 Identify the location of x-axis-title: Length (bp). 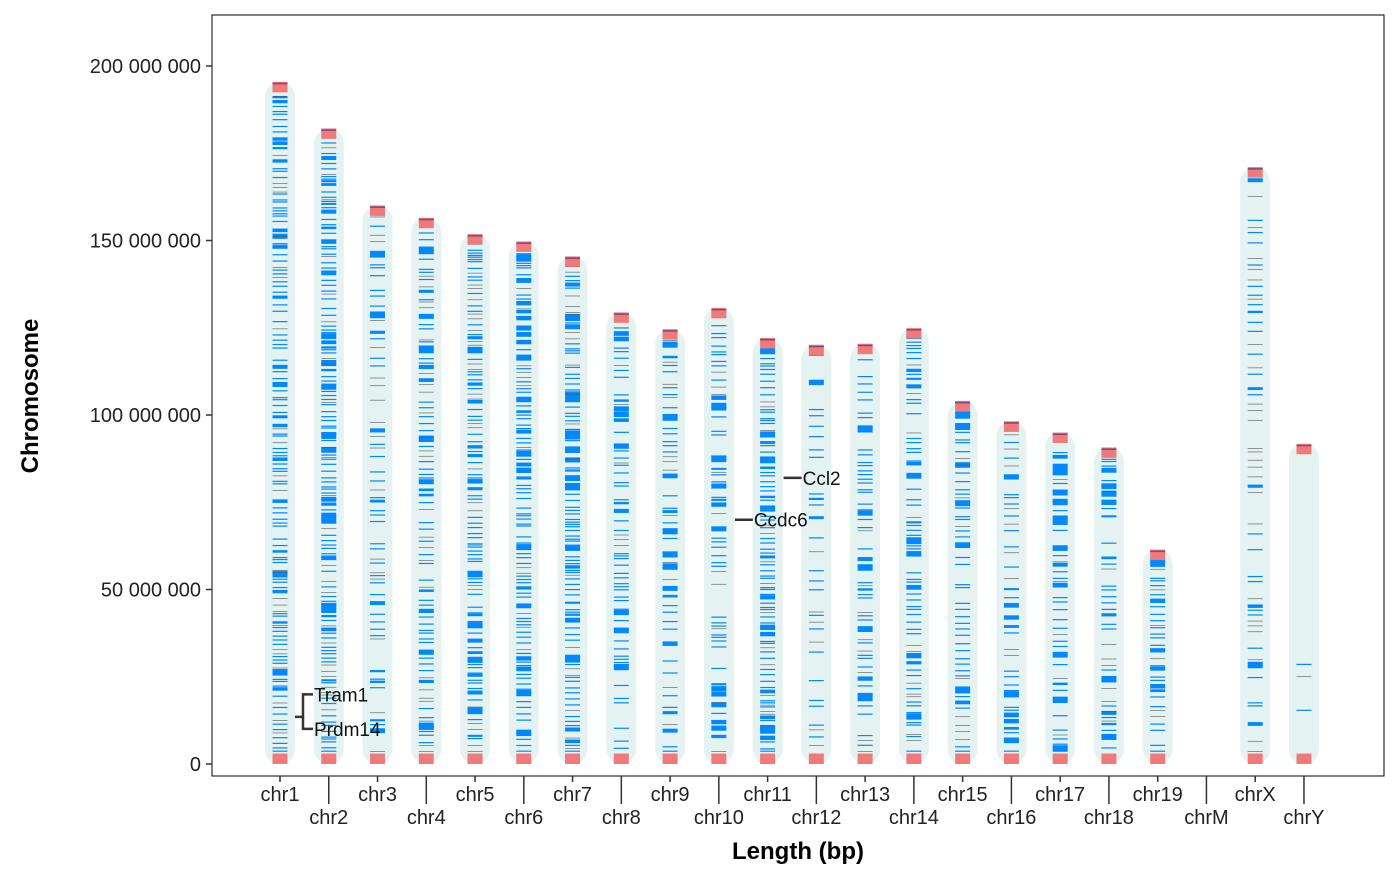
(798, 851).